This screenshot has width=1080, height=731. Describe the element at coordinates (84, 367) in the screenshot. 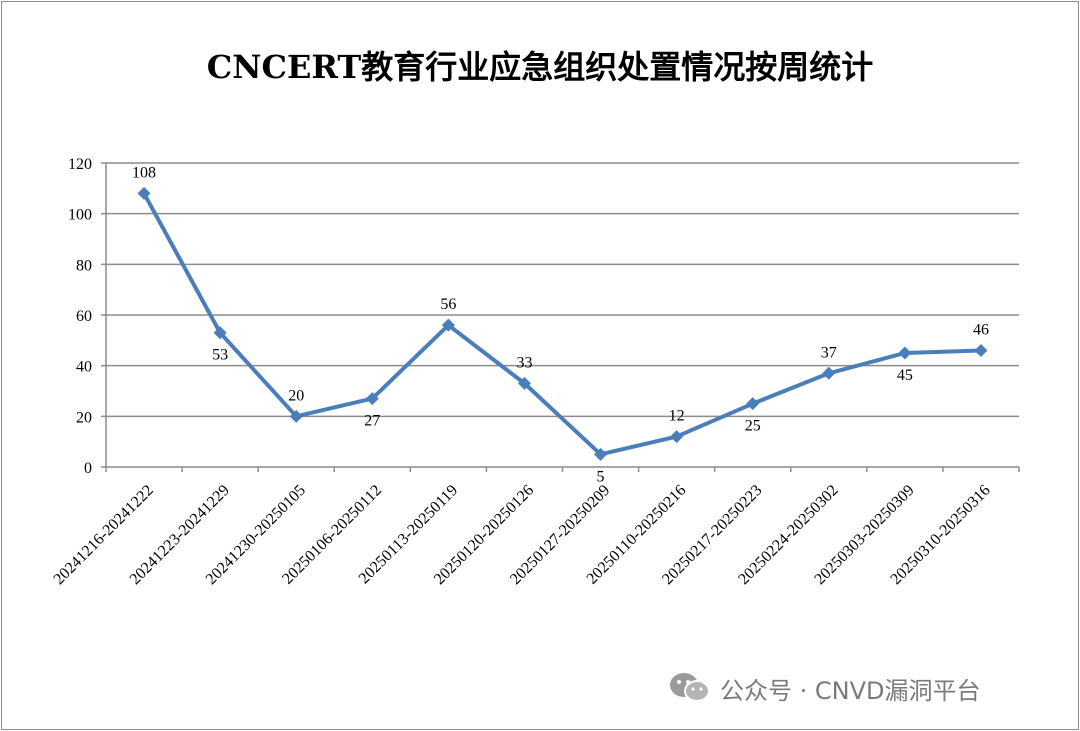

I see `y-tick-label: 40` at that location.